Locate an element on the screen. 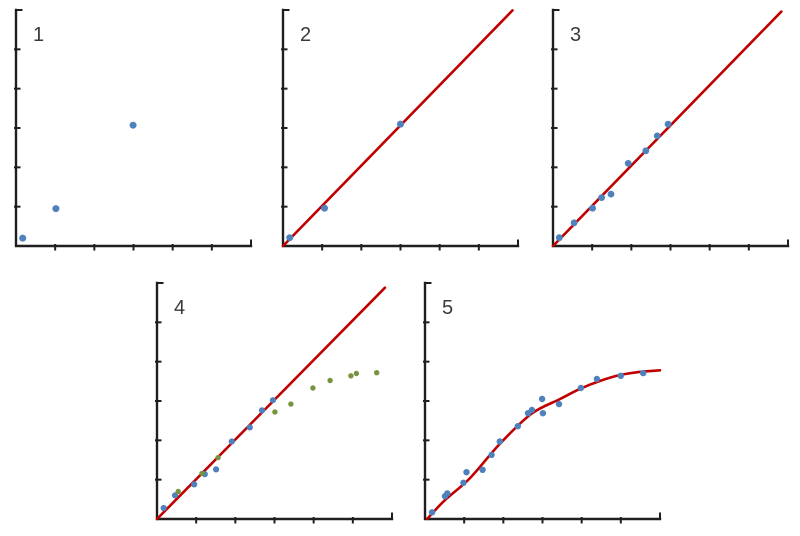 The image size is (800, 536). panel-4: 4 is located at coordinates (274, 402).